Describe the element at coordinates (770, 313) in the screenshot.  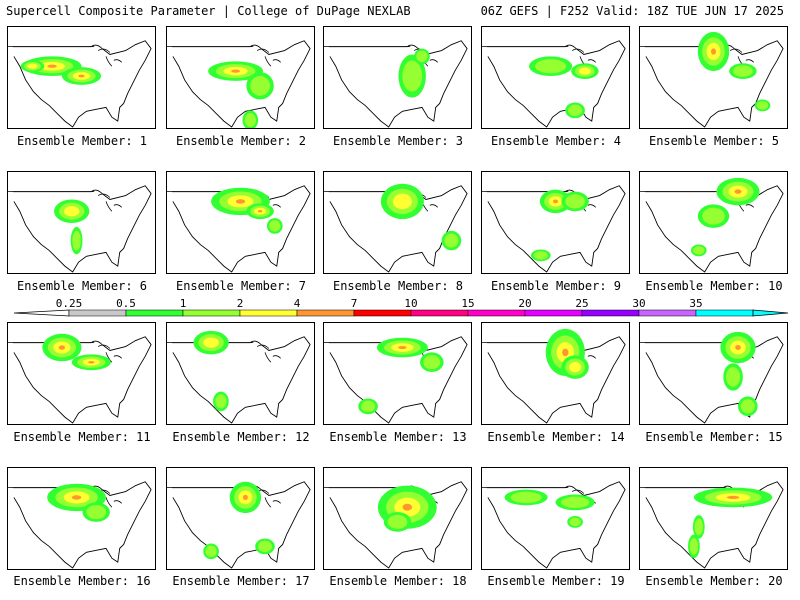
I see `colorbar-right-arrow` at that location.